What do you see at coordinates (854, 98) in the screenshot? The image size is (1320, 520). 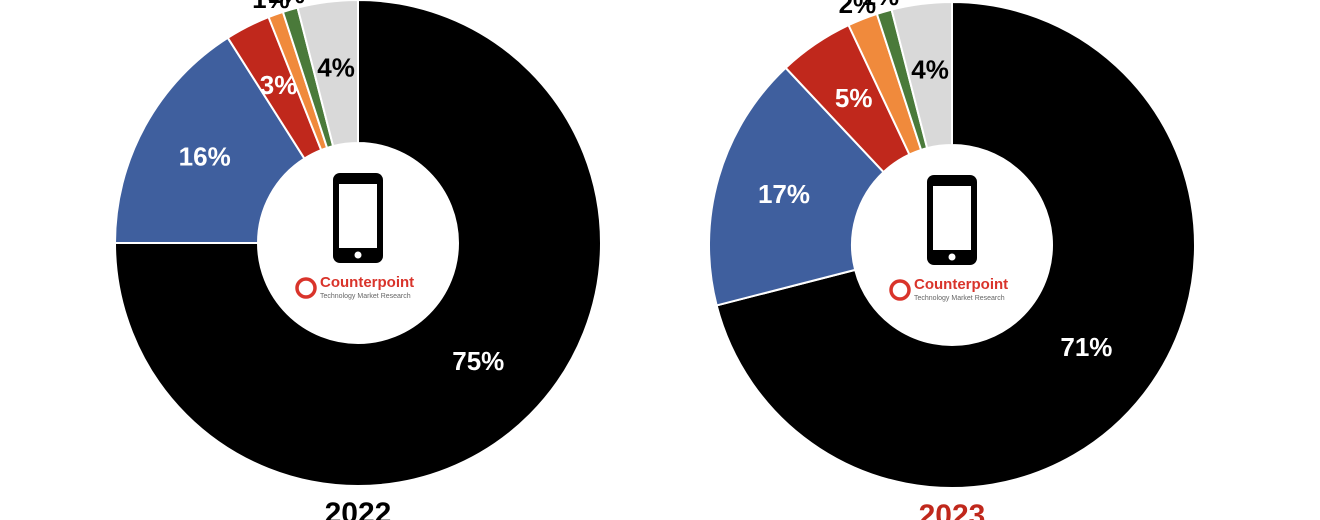 I see `value-label: 5%` at bounding box center [854, 98].